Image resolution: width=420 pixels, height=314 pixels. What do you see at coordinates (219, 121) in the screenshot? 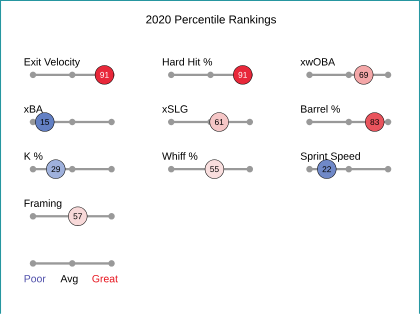
I see `data-label: 61` at bounding box center [219, 121].